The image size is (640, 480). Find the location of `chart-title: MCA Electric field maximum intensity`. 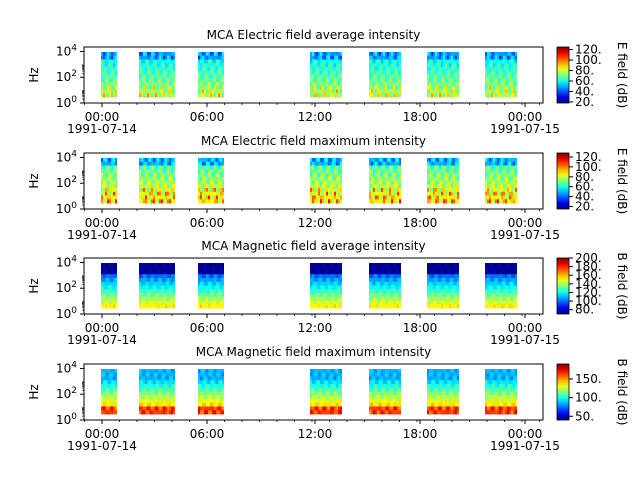

chart-title: MCA Electric field maximum intensity is located at coordinates (313, 141).